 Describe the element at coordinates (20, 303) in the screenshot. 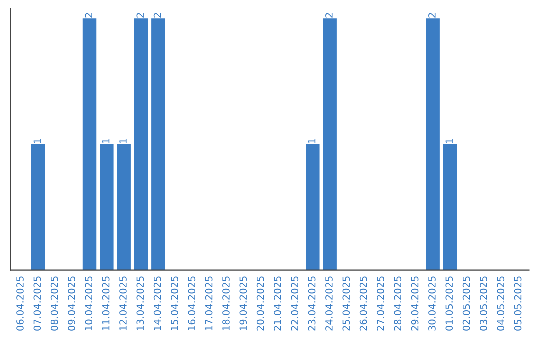

I see `x-tick-label: 06.04.2025` at that location.